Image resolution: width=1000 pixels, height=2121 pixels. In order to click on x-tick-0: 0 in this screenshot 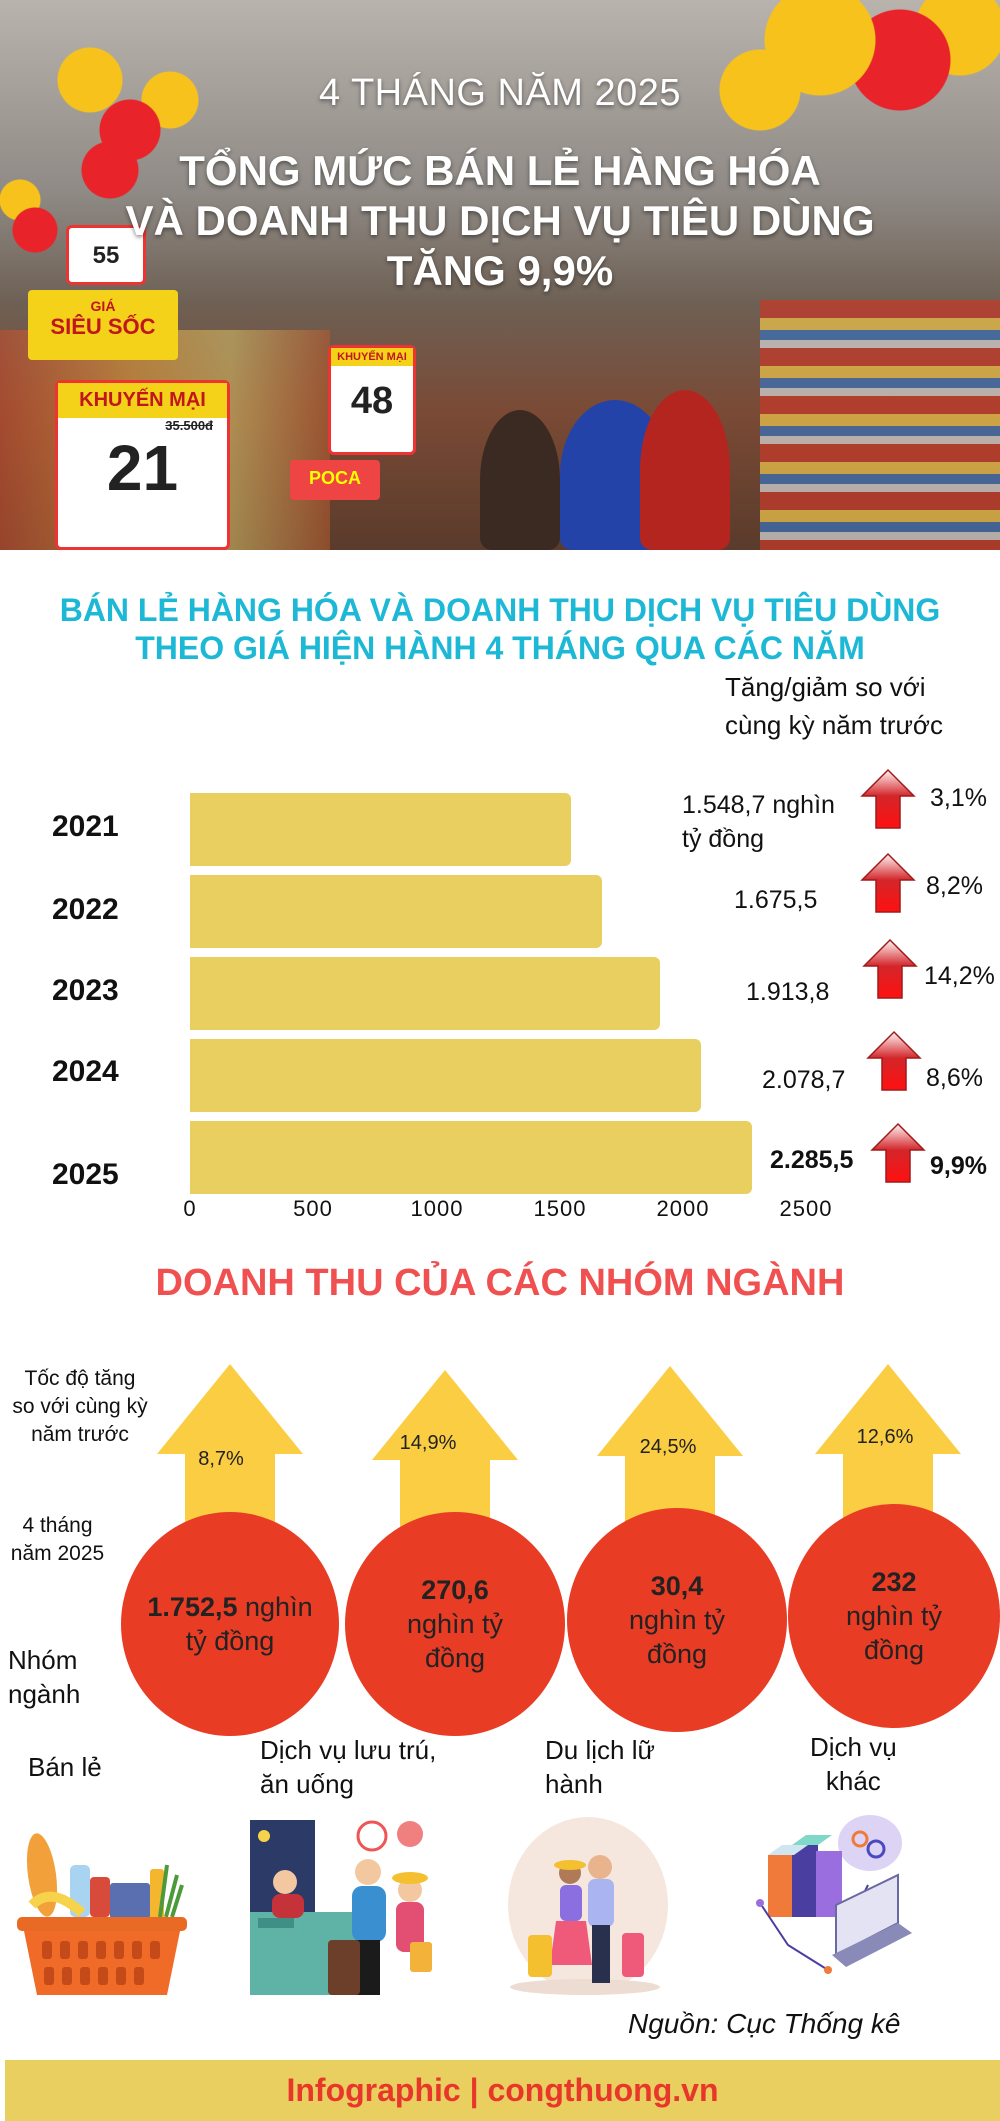, I will do `click(190, 1208)`.